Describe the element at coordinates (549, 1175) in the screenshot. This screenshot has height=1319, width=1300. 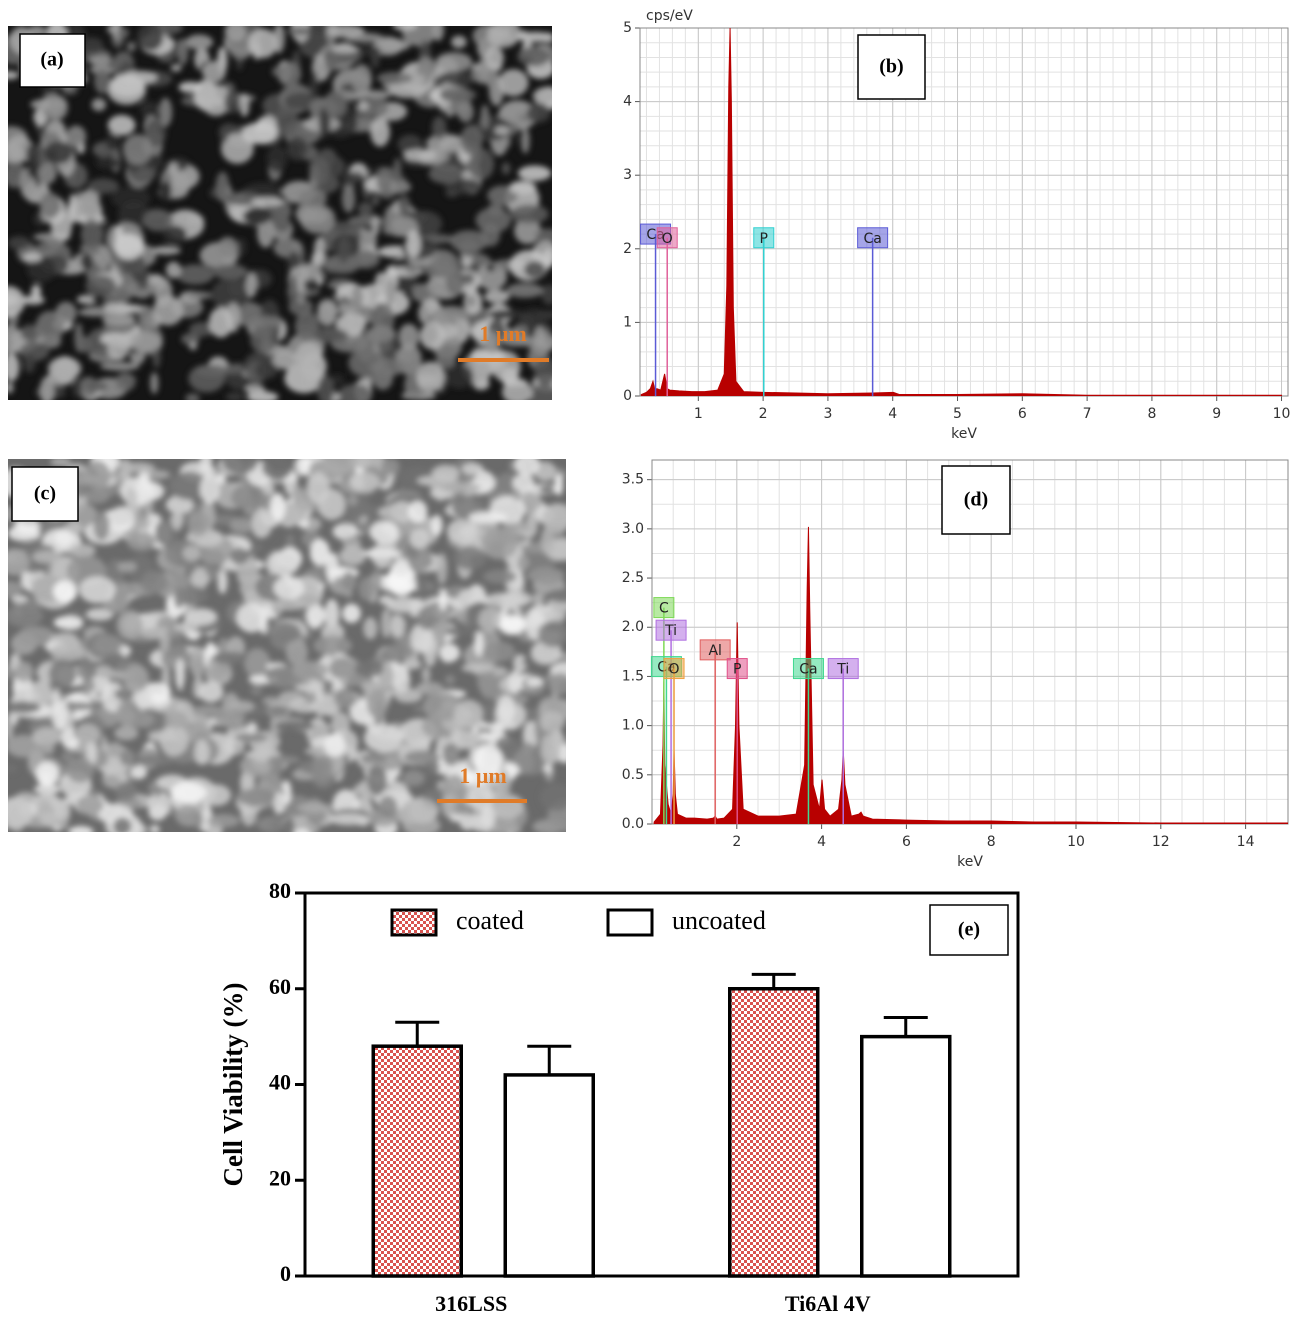
I see `bar` at that location.